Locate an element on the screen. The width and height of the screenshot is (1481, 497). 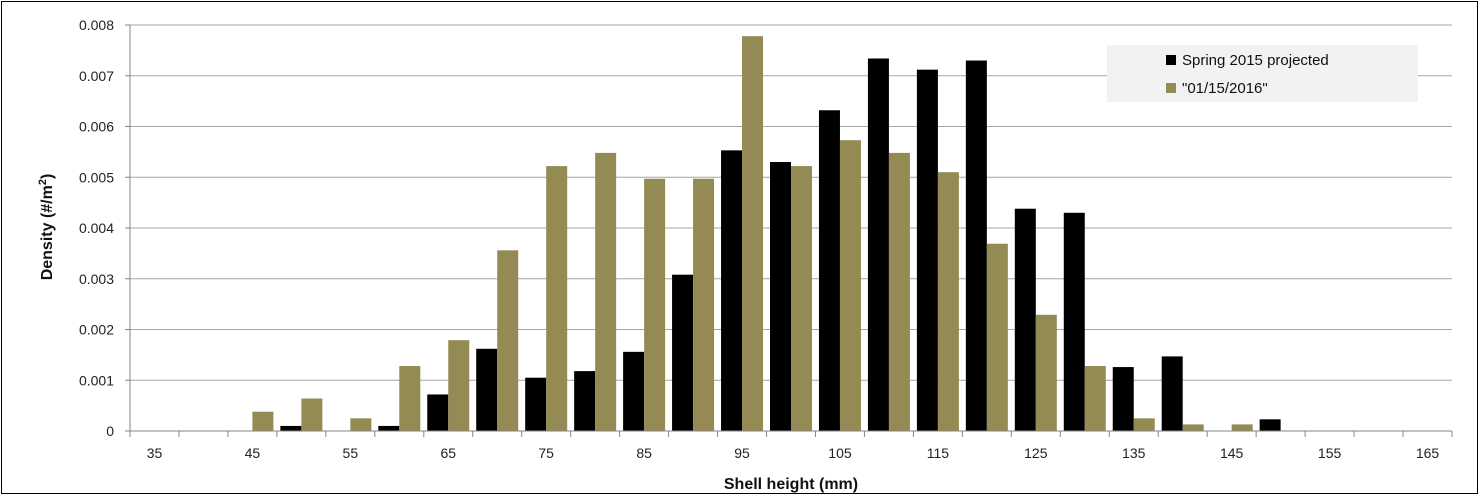
x-tick-label: 125 is located at coordinates (1036, 453).